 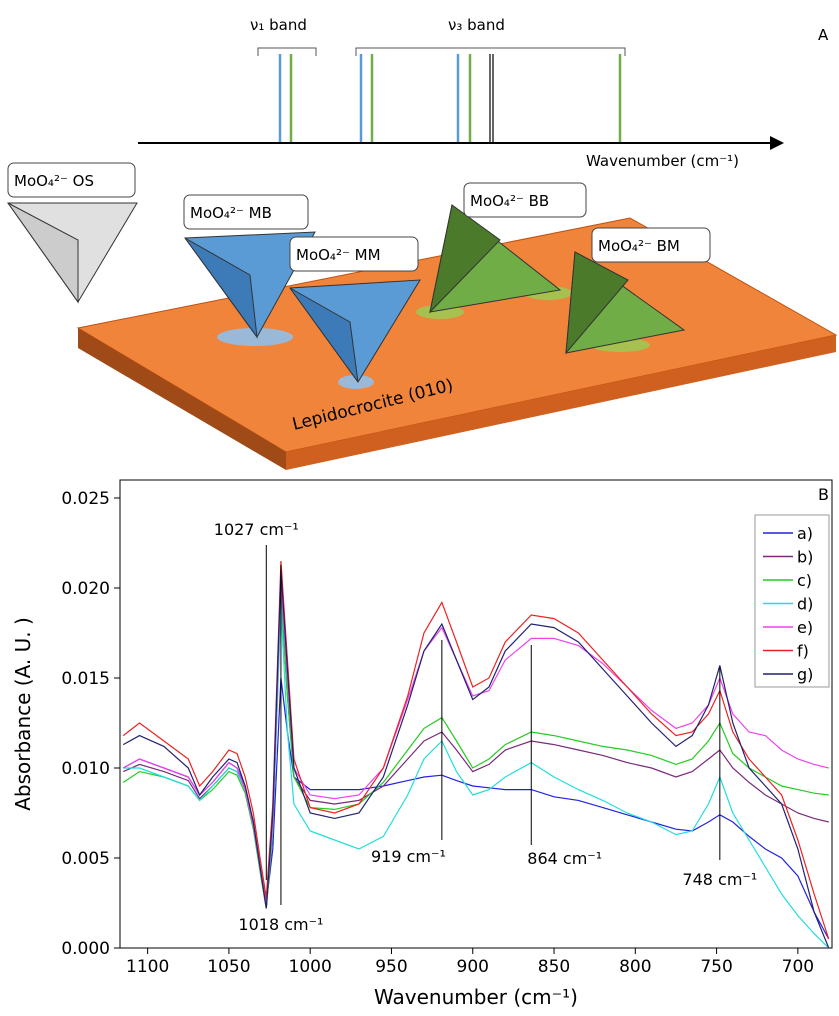 What do you see at coordinates (85, 679) in the screenshot?
I see `y-tick-label: 0.015` at bounding box center [85, 679].